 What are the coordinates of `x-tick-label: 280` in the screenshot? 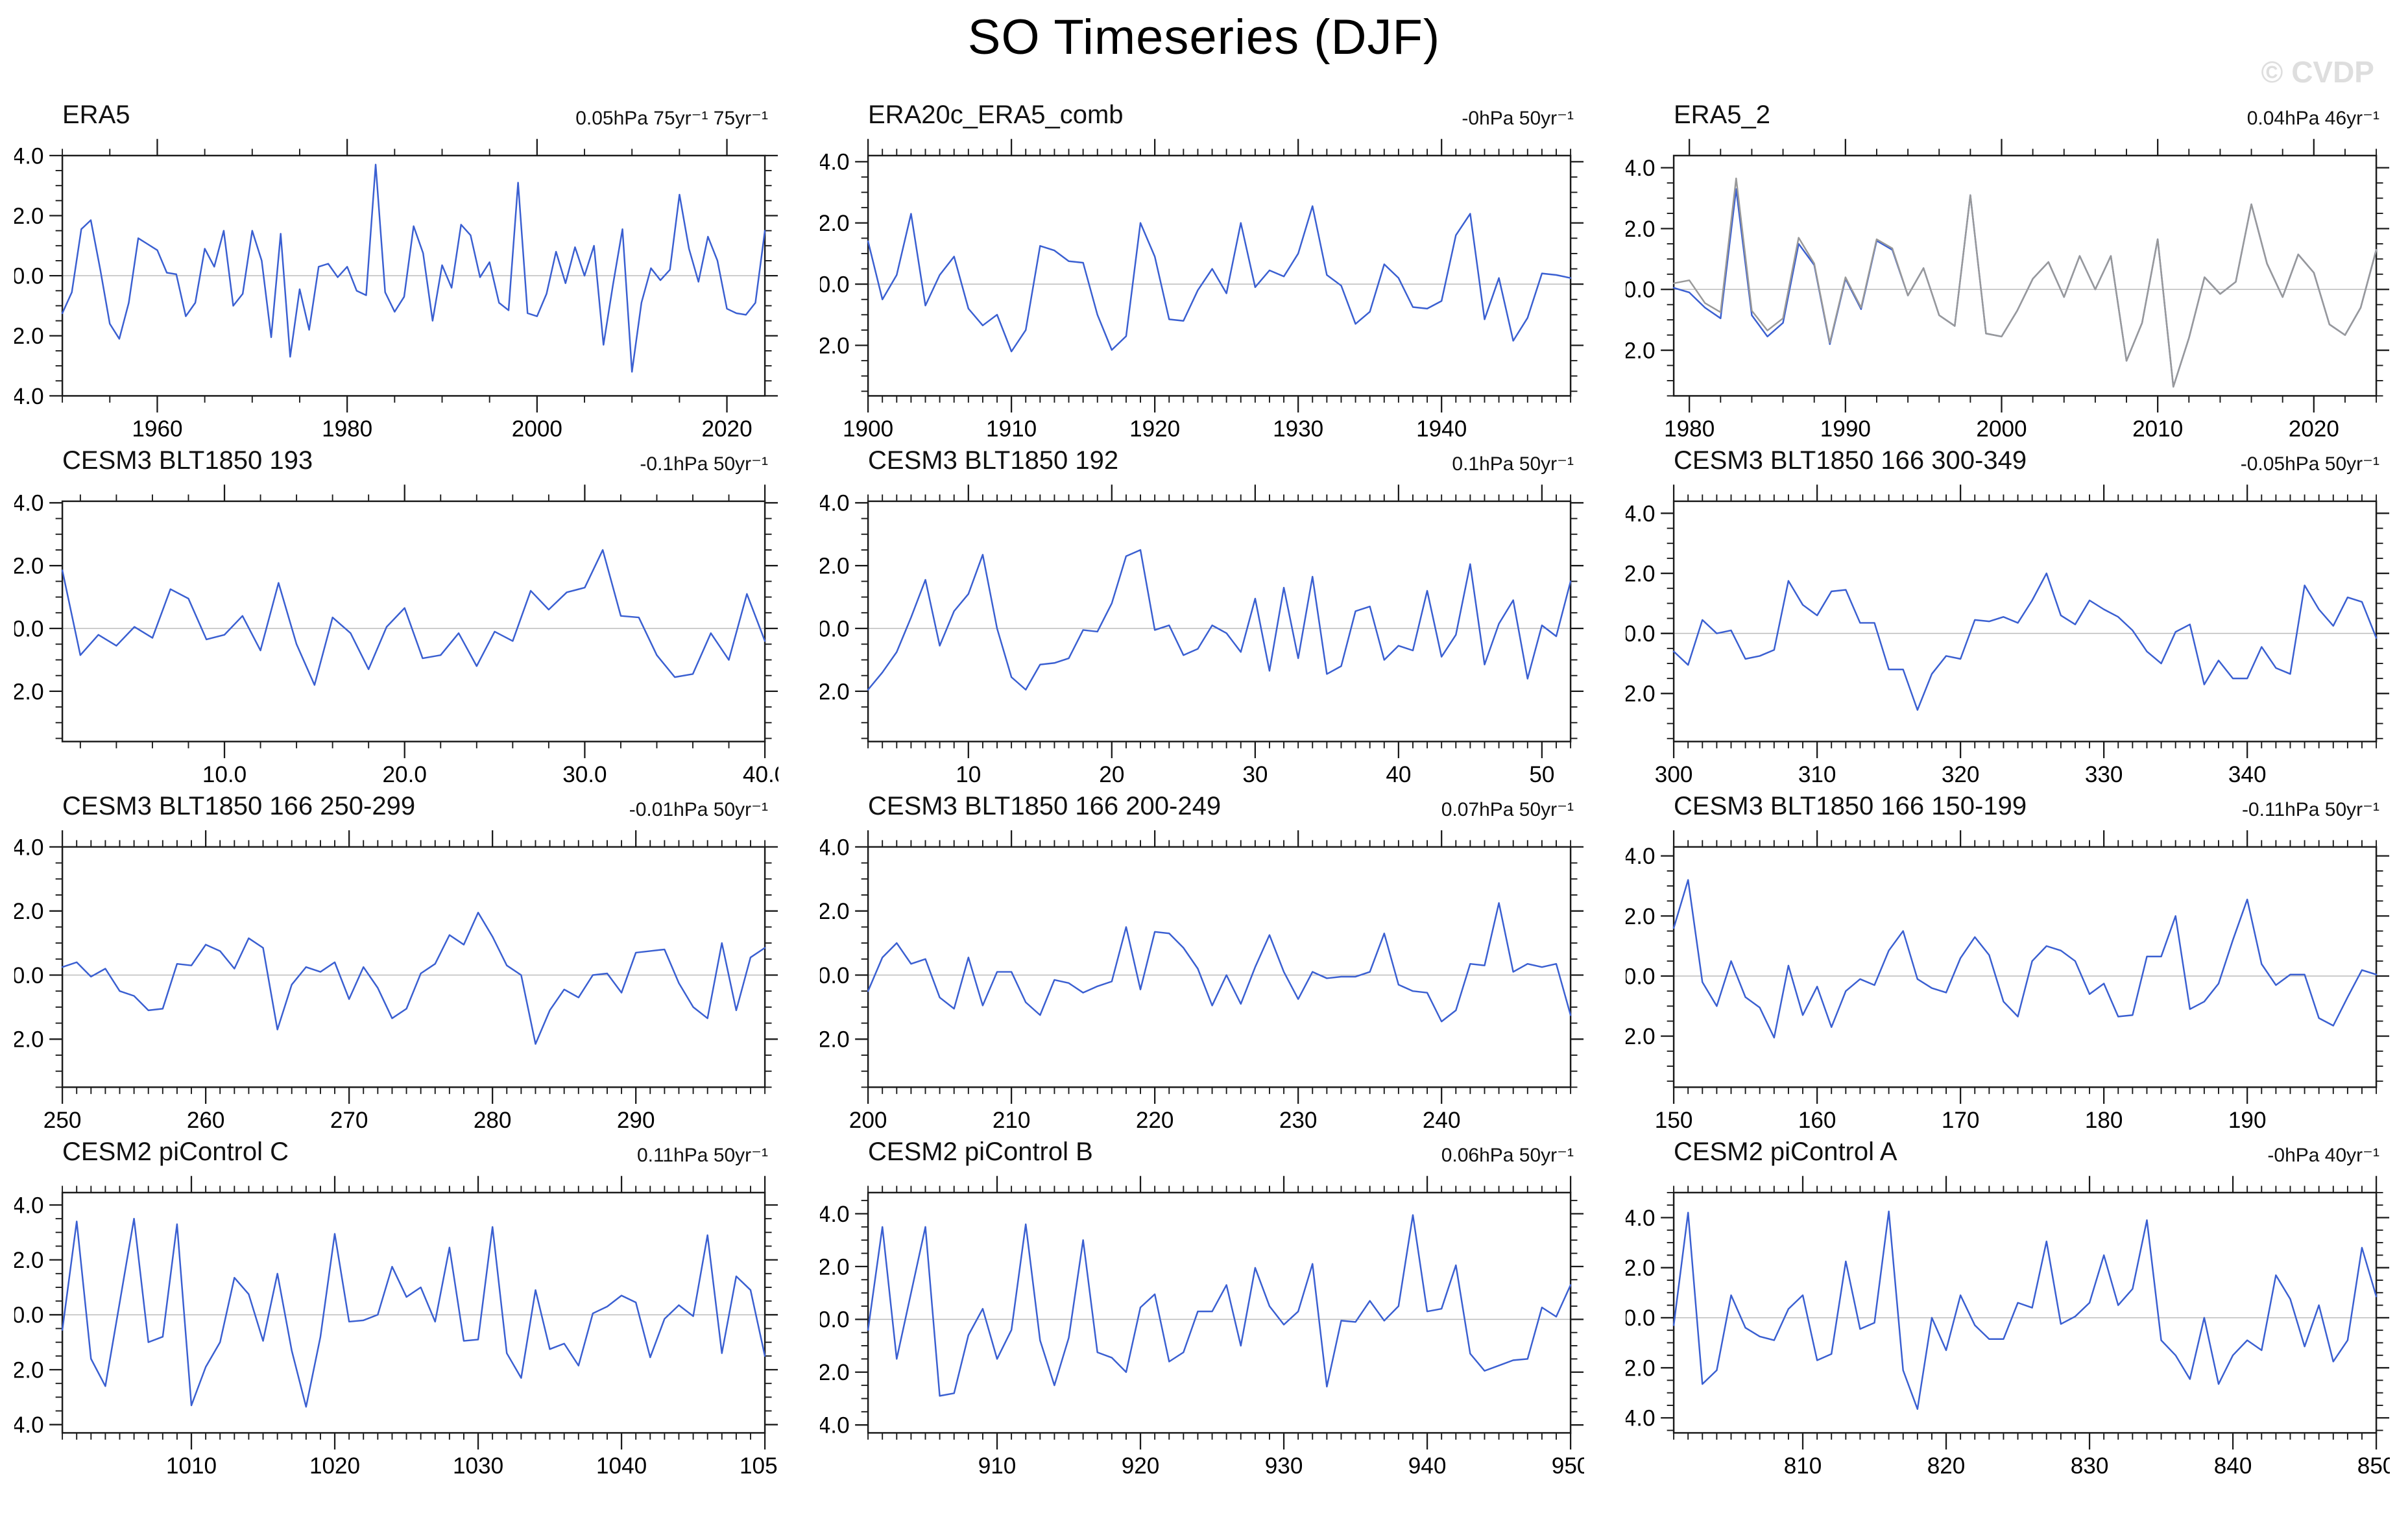 It's located at (493, 1118).